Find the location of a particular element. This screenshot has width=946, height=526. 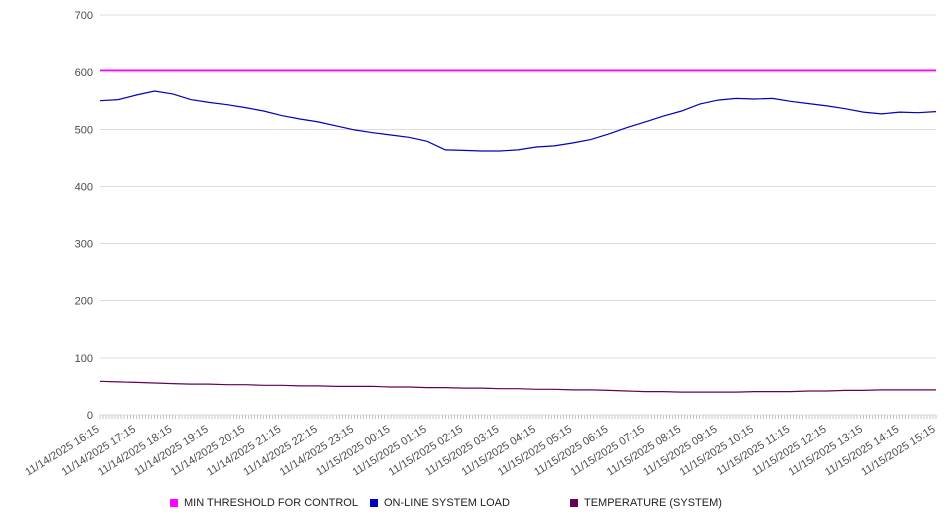

legend-label-temperature: TEMPERATURE (SYSTEM) is located at coordinates (653, 503).